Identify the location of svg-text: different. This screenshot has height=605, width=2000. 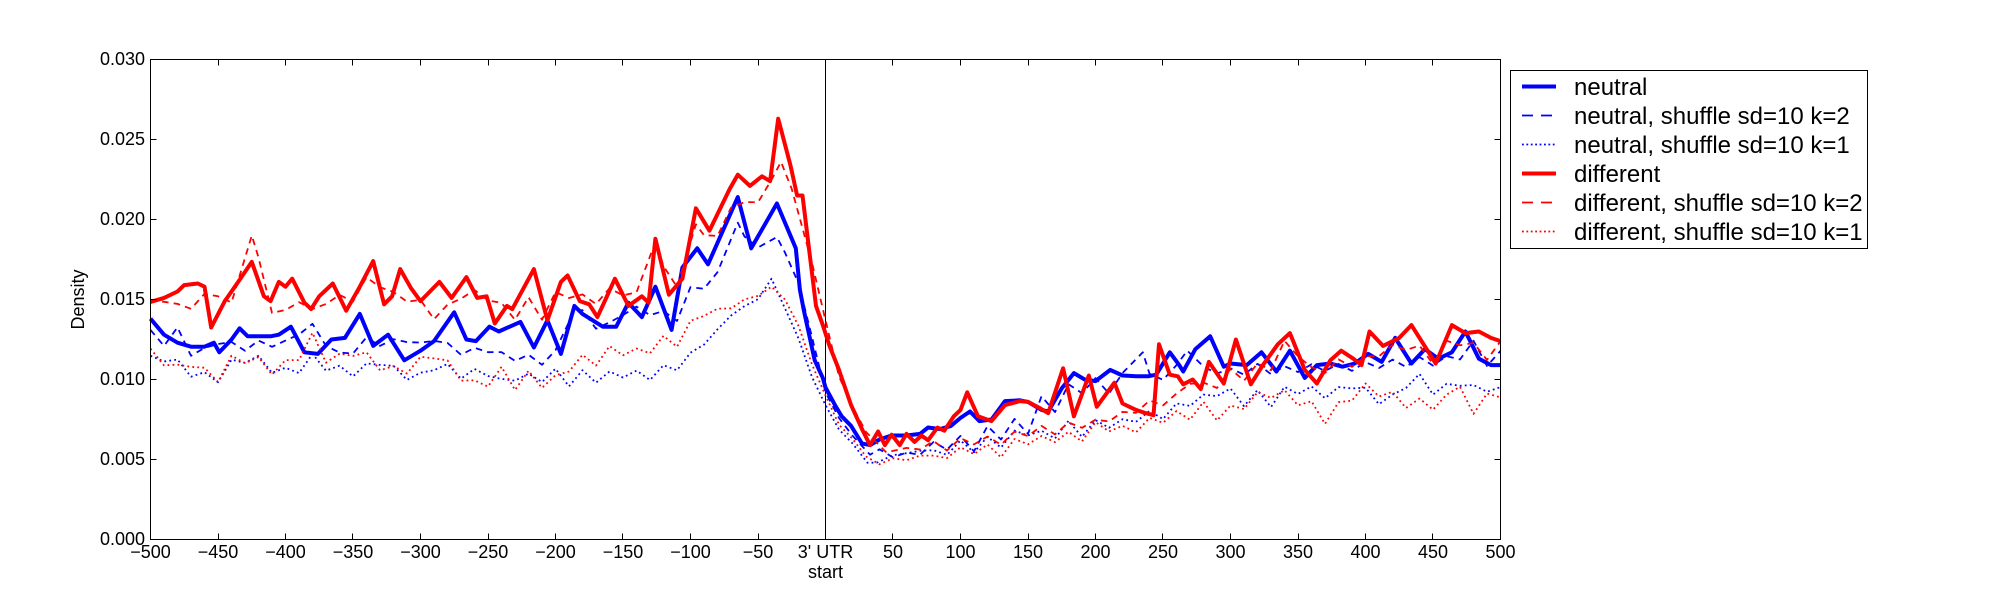
(1617, 174).